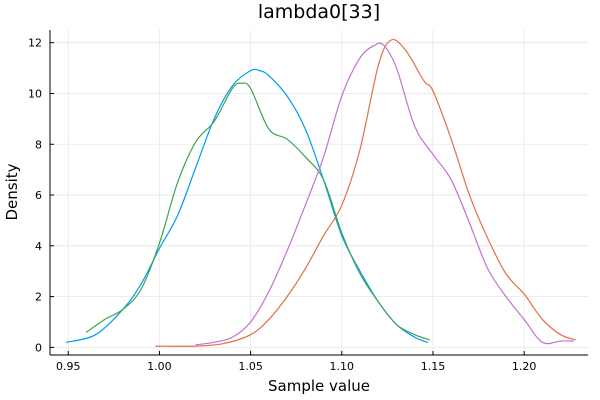 This screenshot has width=600, height=400. What do you see at coordinates (296, 362) in the screenshot?
I see `x-ticks: 0.95 1.00 1.05 1.10 1.15 1.20` at bounding box center [296, 362].